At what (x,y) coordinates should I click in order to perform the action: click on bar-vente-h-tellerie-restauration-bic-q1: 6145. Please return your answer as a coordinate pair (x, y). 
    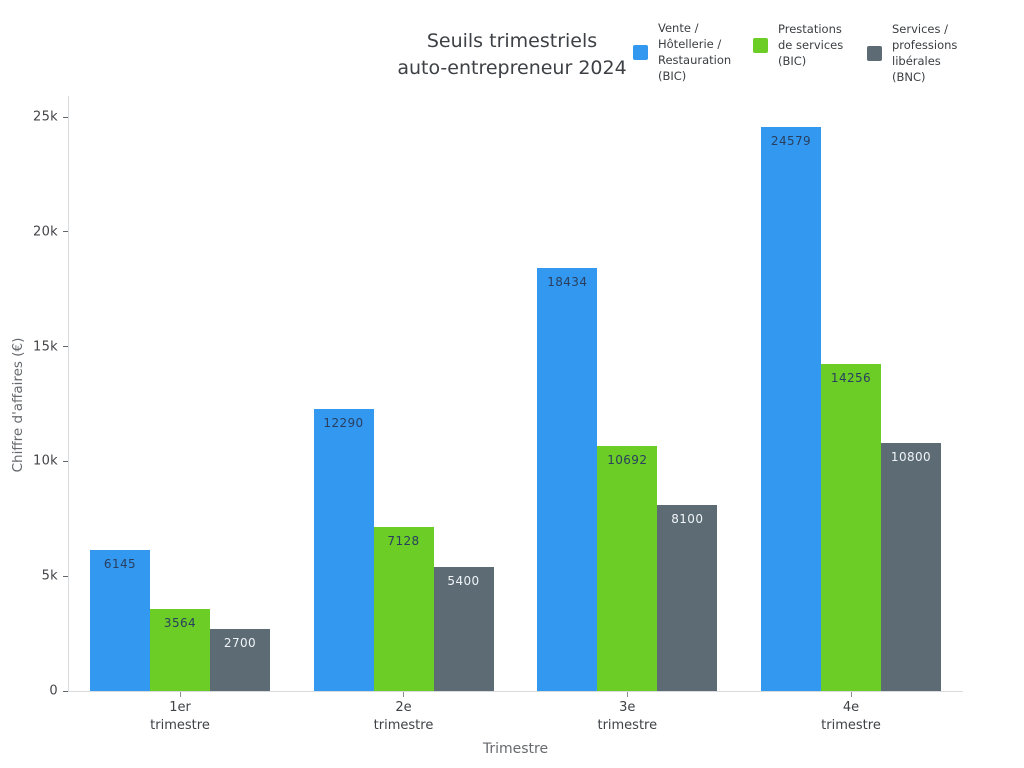
    Looking at the image, I should click on (120, 620).